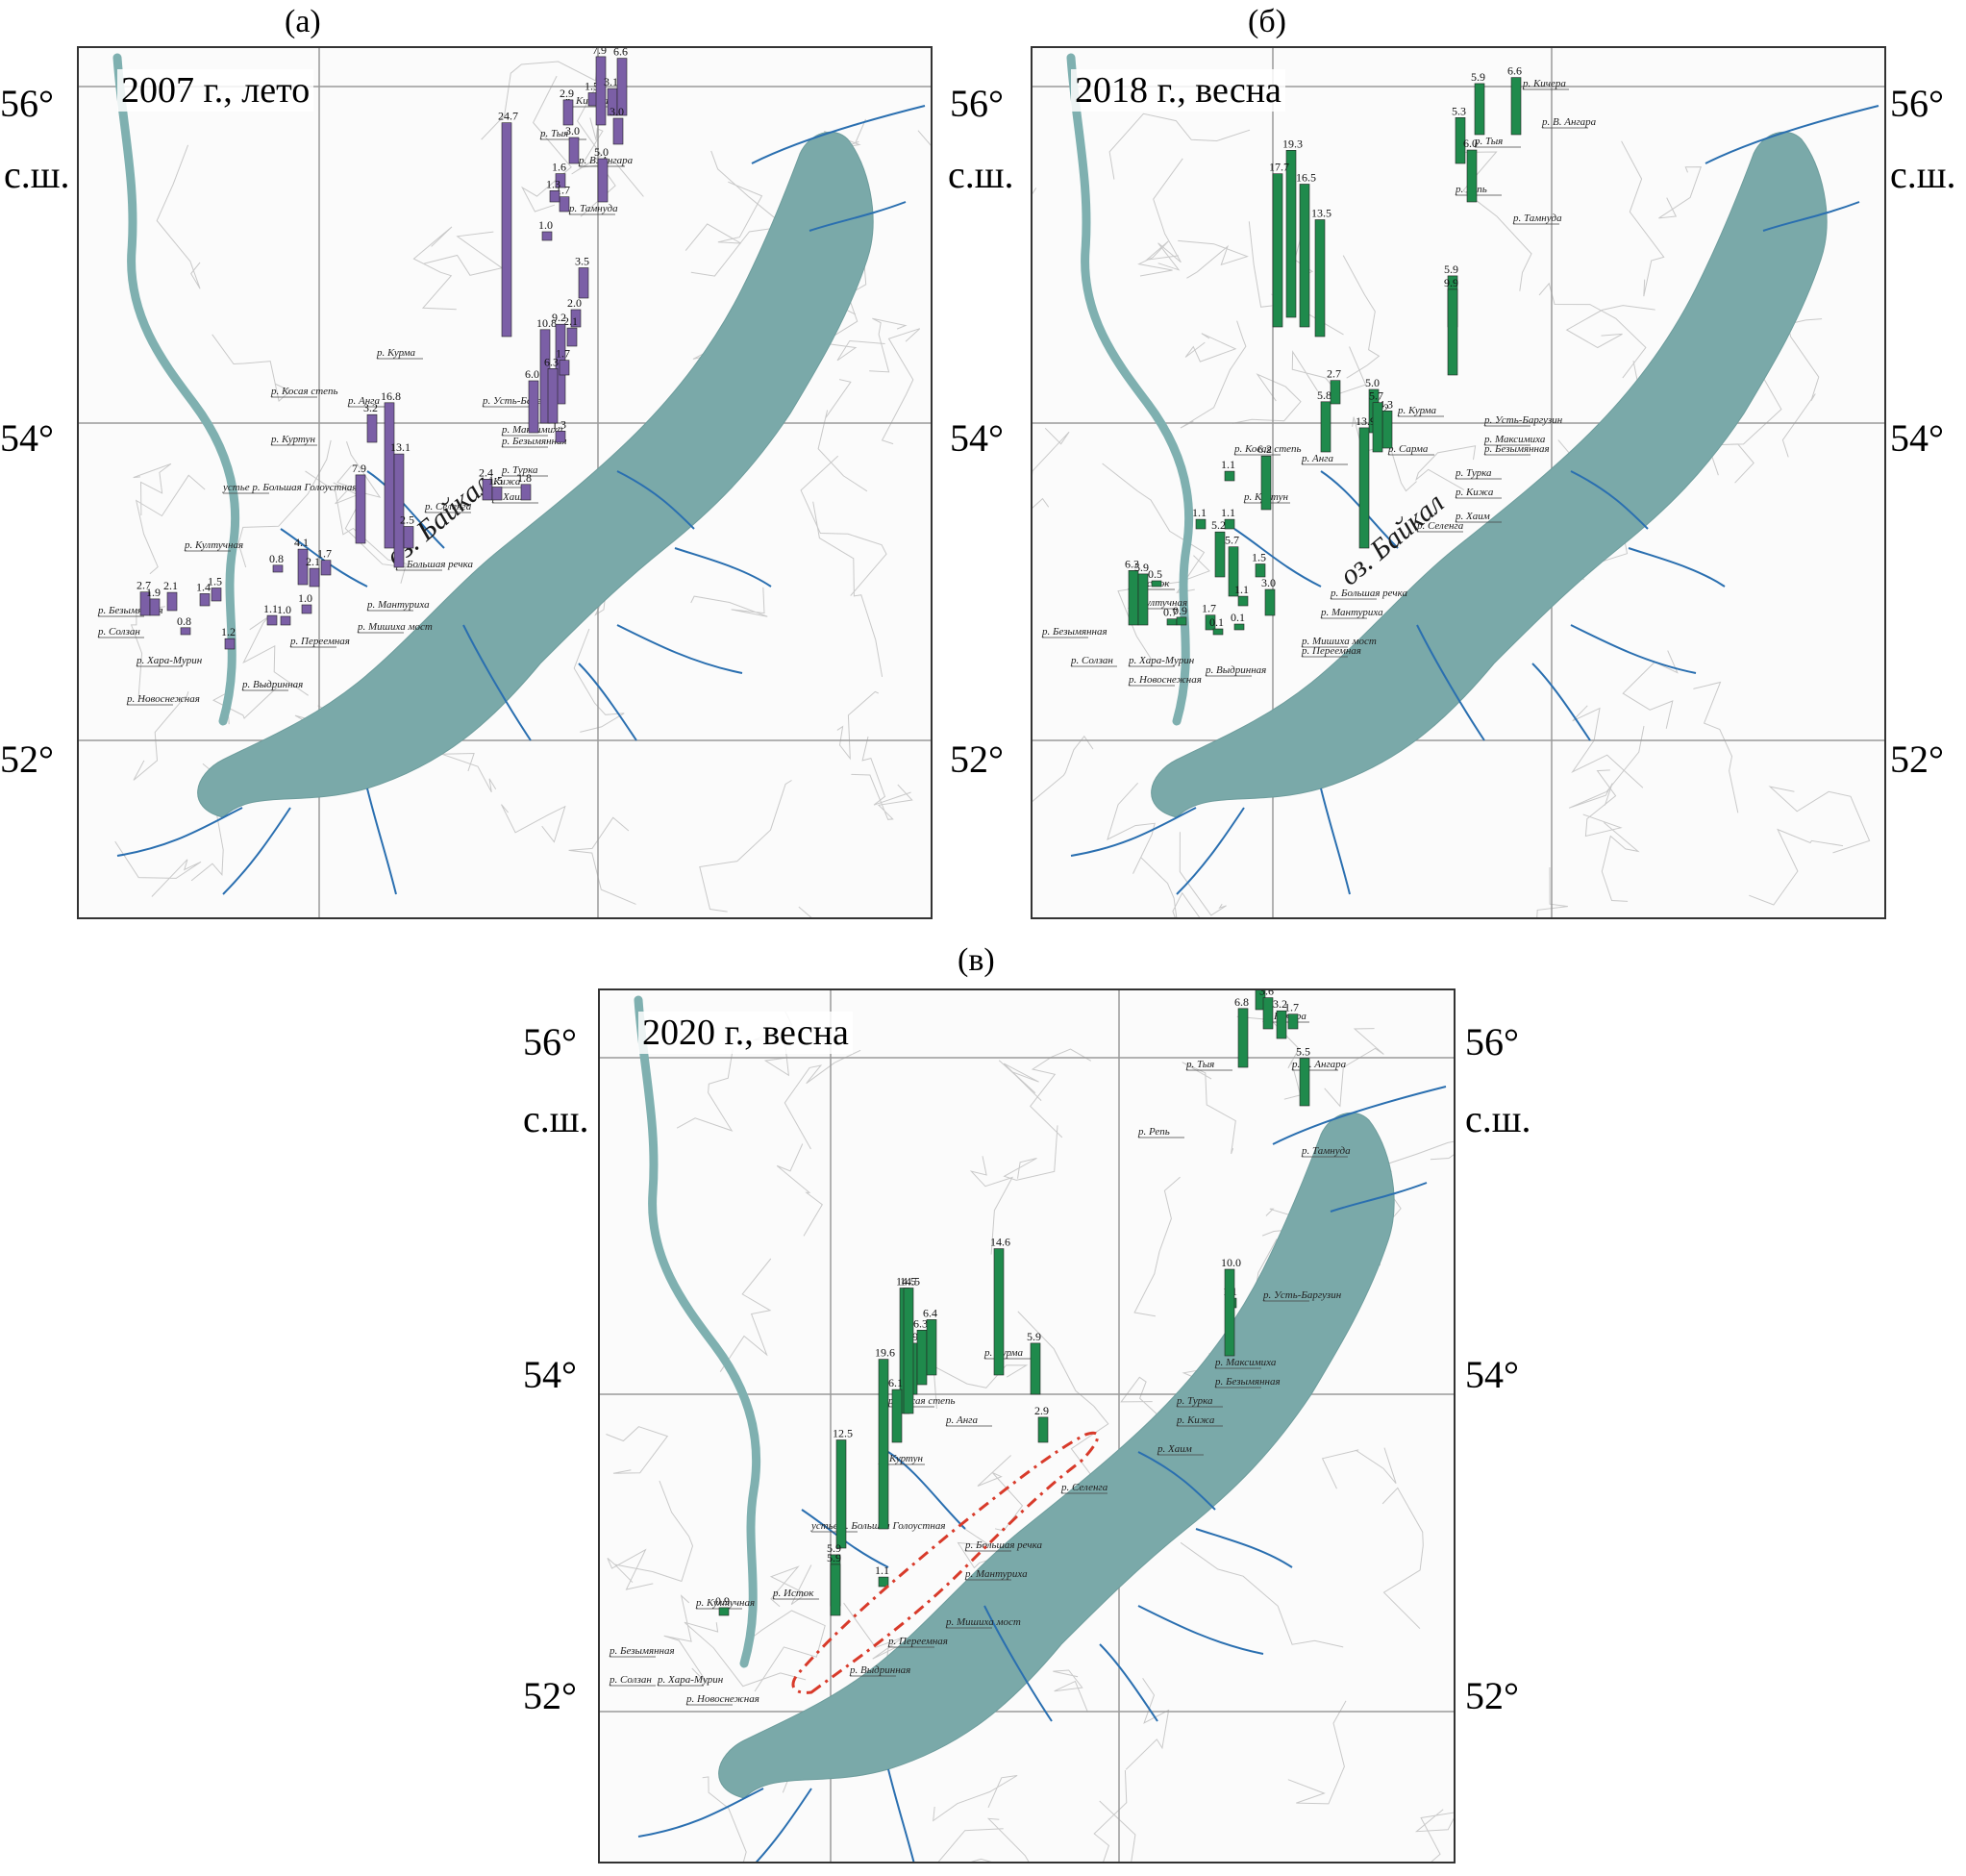 This screenshot has width=1966, height=1876. What do you see at coordinates (930, 1312) in the screenshot?
I see `bar-value-label: 6.4` at bounding box center [930, 1312].